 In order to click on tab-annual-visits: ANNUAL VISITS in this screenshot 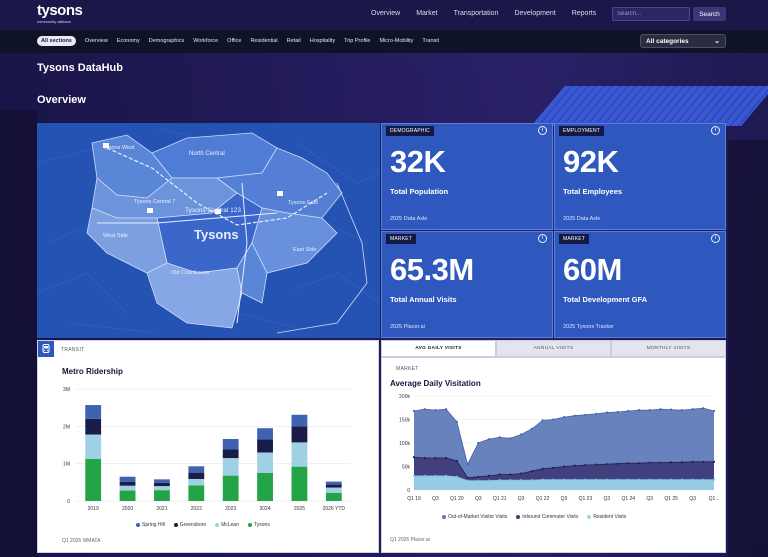, I will do `click(553, 348)`.